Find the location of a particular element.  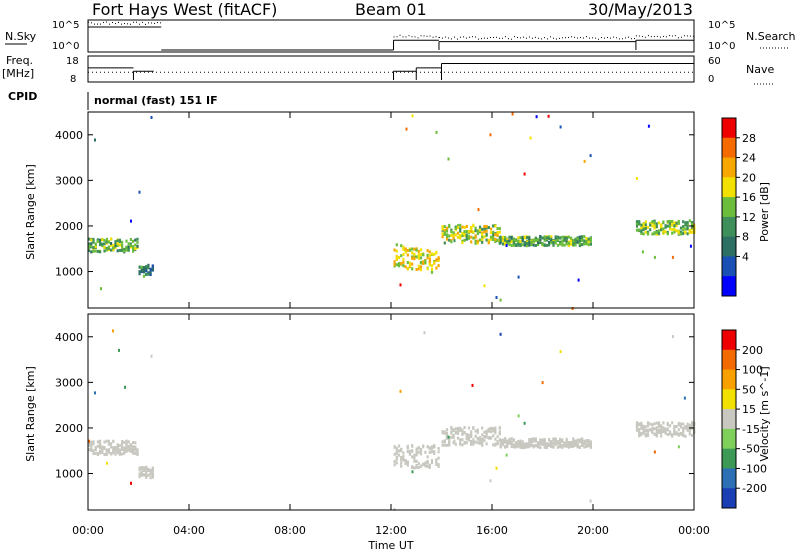

beam-title: Beam 01 is located at coordinates (391, 9).